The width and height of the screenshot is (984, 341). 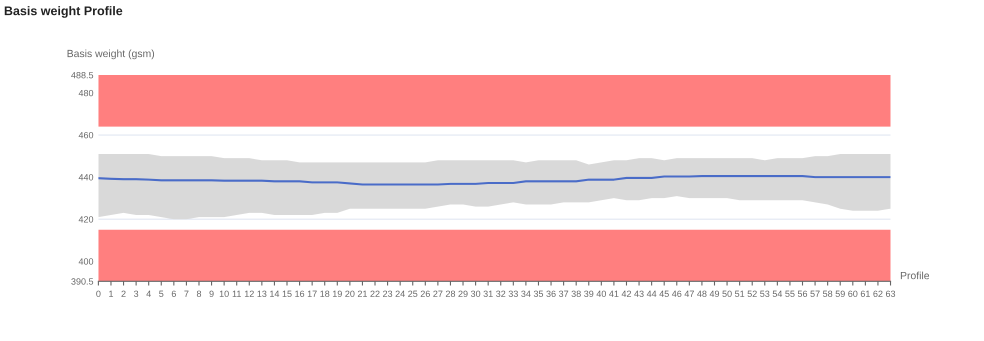 What do you see at coordinates (539, 293) in the screenshot?
I see `x-tick-label: 35` at bounding box center [539, 293].